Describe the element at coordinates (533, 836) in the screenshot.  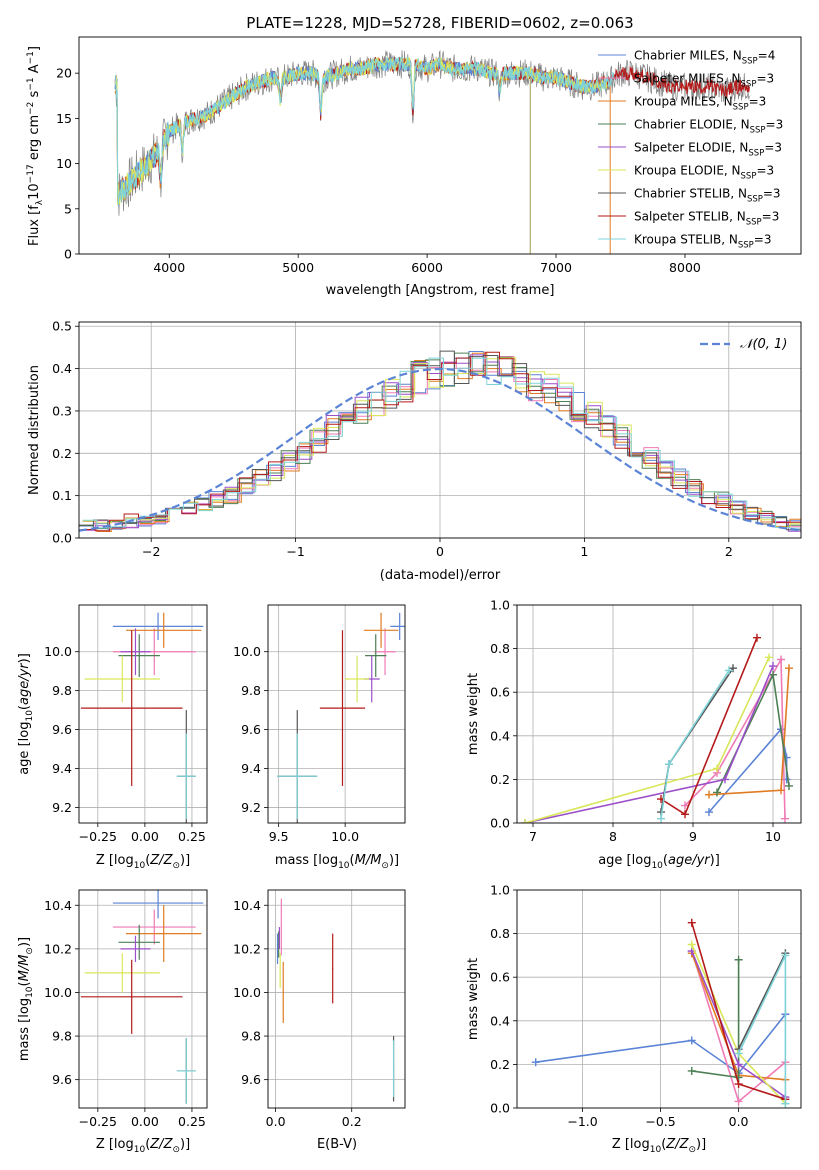
I see `x-tick-label: 7` at that location.